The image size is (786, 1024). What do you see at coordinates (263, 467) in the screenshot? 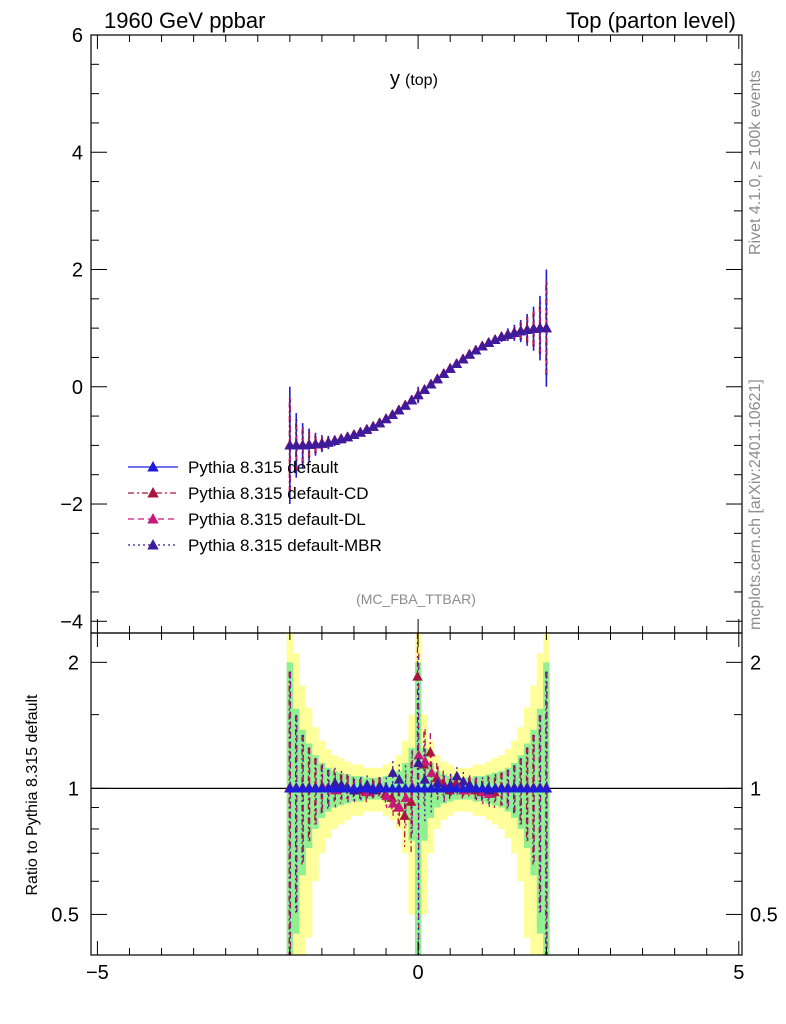
I see `legend-label-default: Pythia 8.315 default` at bounding box center [263, 467].